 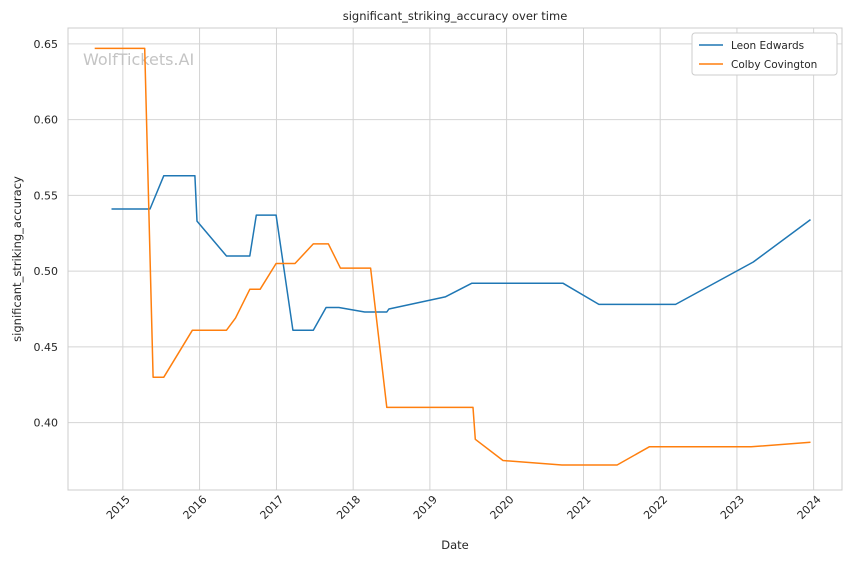 What do you see at coordinates (732, 507) in the screenshot?
I see `x-tick-label: 2023` at bounding box center [732, 507].